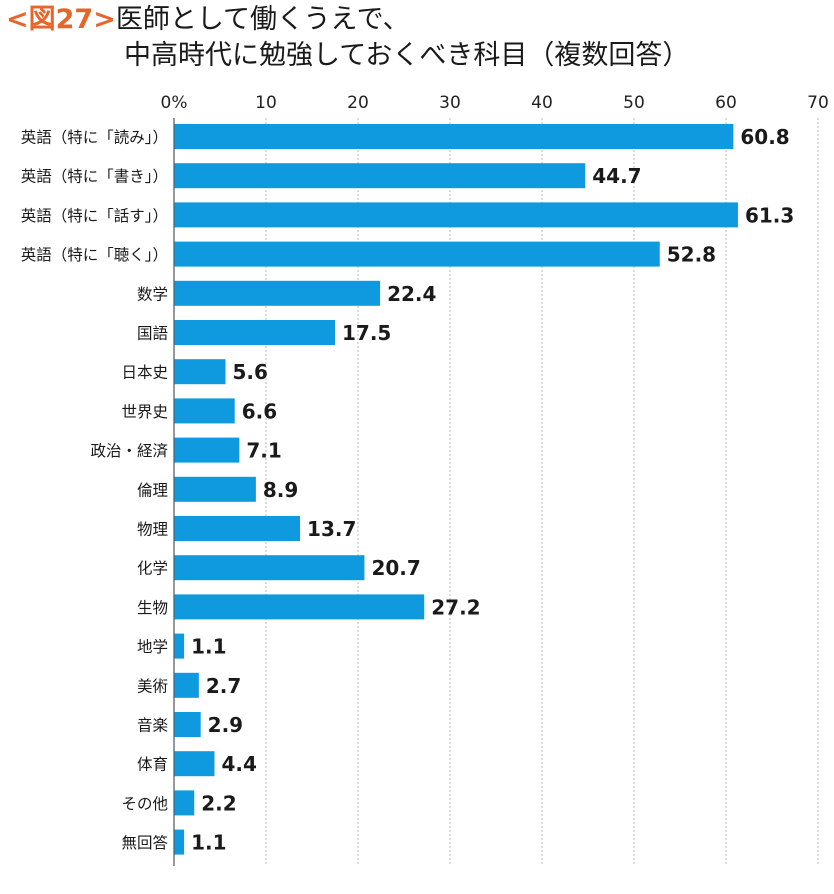 This screenshot has height=894, width=834. What do you see at coordinates (280, 490) in the screenshot?
I see `data-label: 8.9` at bounding box center [280, 490].